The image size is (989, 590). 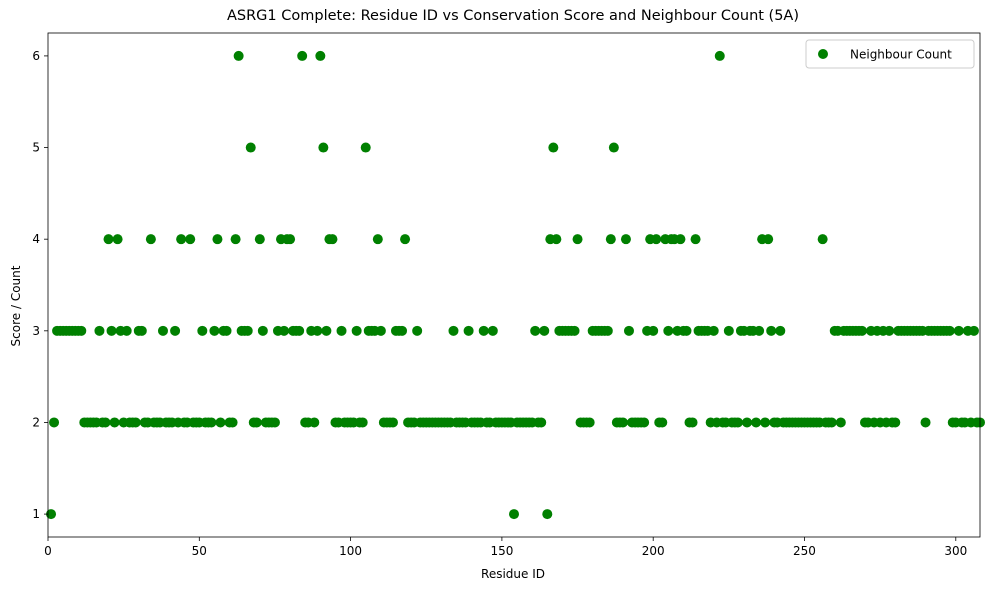 I want to click on y-tick-label: 6, so click(x=36, y=56).